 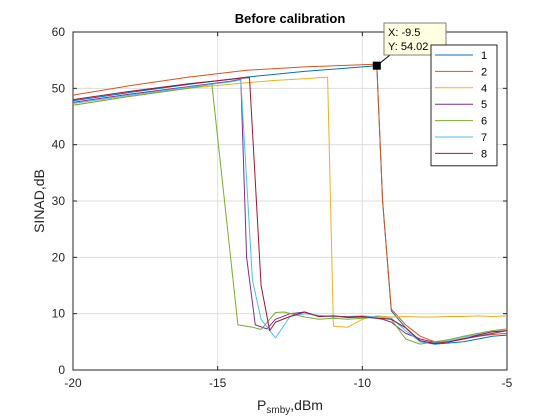 What do you see at coordinates (261, 405) in the screenshot?
I see `x-axis-label-main: P` at bounding box center [261, 405].